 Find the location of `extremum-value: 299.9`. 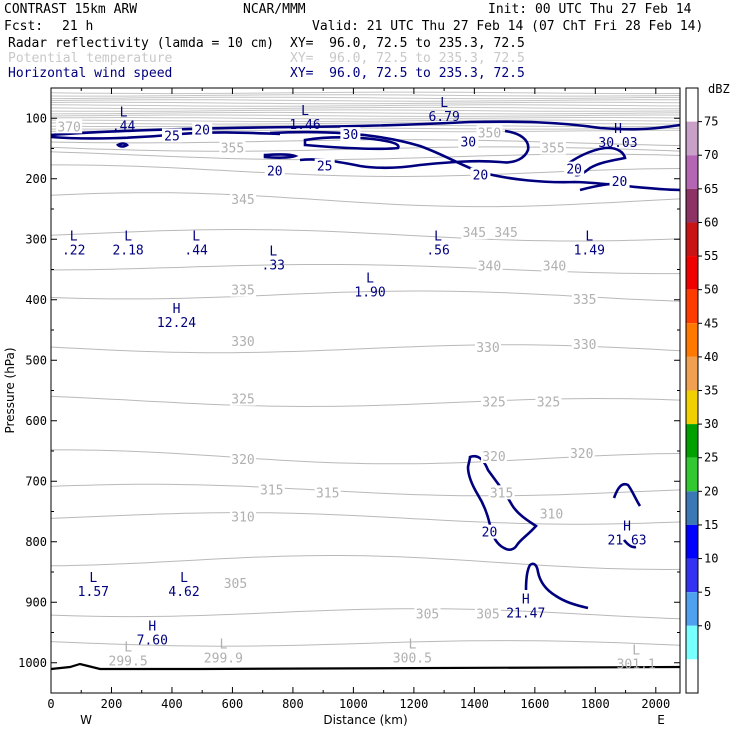

extremum-value: 299.9 is located at coordinates (223, 659).